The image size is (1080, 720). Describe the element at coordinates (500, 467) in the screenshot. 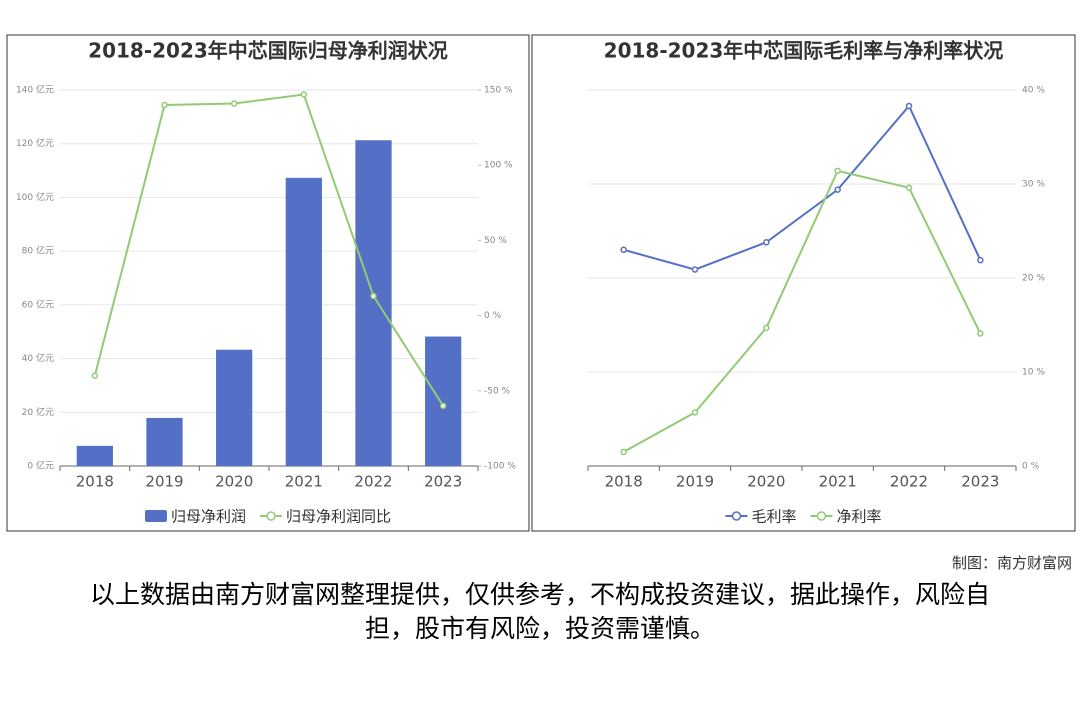

I see `y2-tick-label: -100 %` at that location.